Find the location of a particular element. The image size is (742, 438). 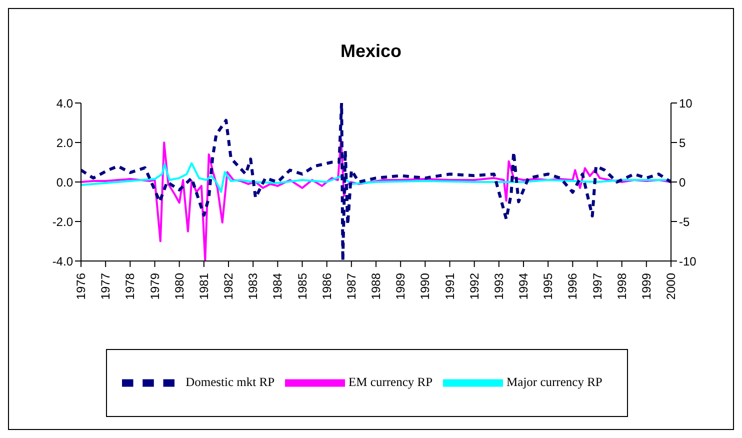

x-tick-label: 1995 is located at coordinates (548, 286).